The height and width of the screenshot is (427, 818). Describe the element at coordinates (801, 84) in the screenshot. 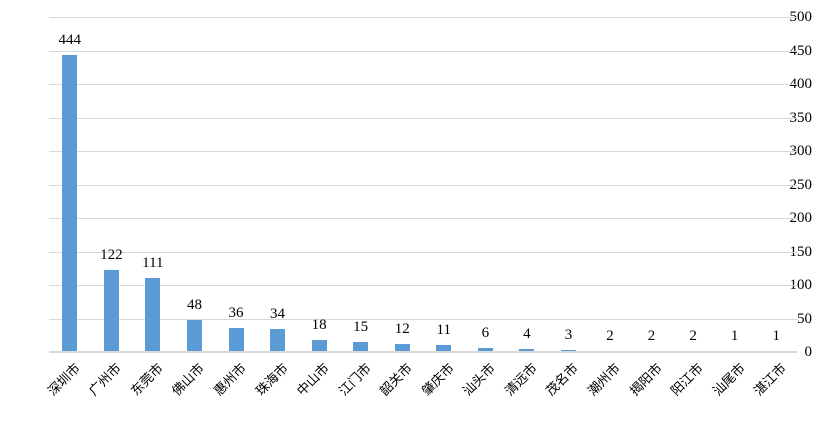

I see `y-axis-tick-label: 400` at that location.